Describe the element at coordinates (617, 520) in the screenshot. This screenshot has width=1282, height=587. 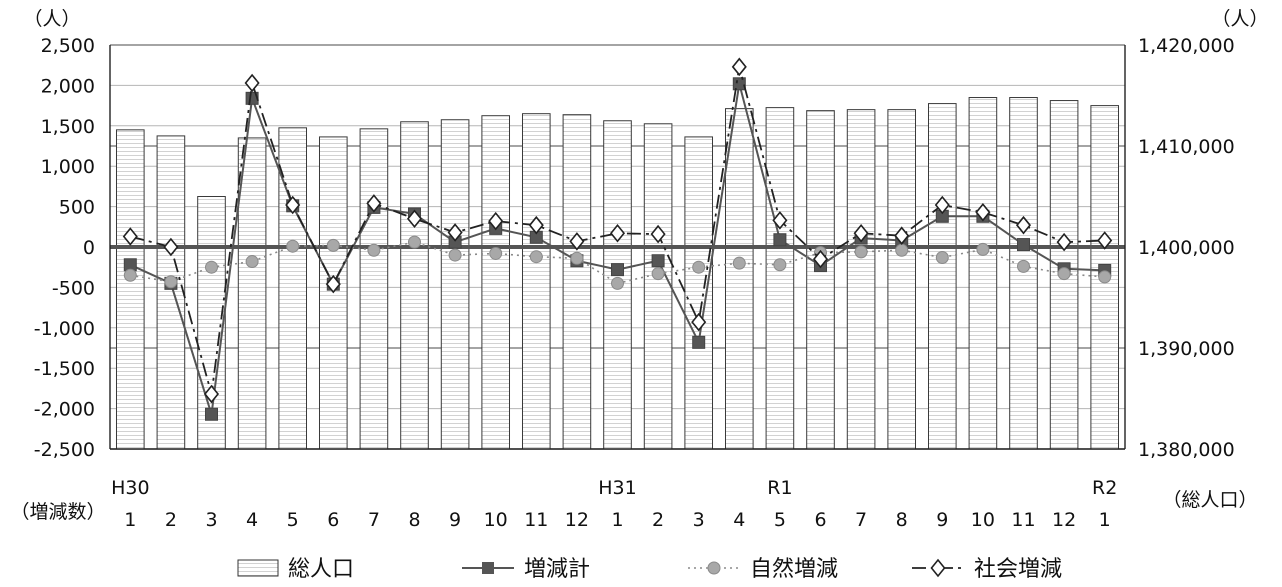
I see `category-label: 1` at that location.